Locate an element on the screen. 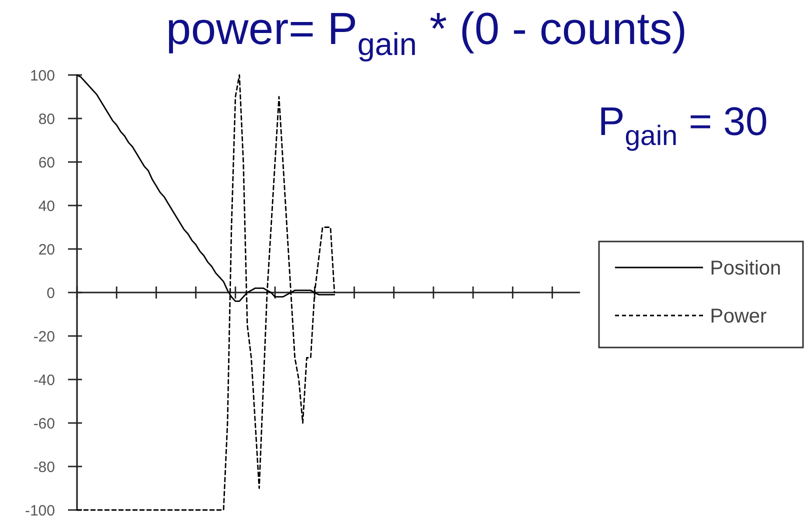  legend-label: Power is located at coordinates (739, 317).